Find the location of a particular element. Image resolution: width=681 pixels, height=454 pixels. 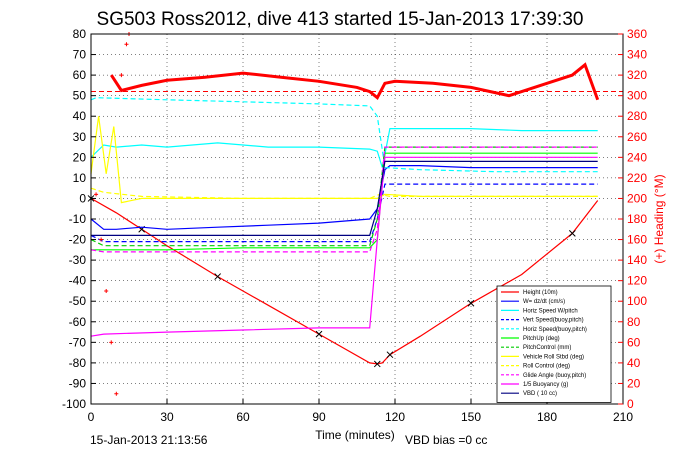

left-tick-label: 40 is located at coordinates (80, 116).